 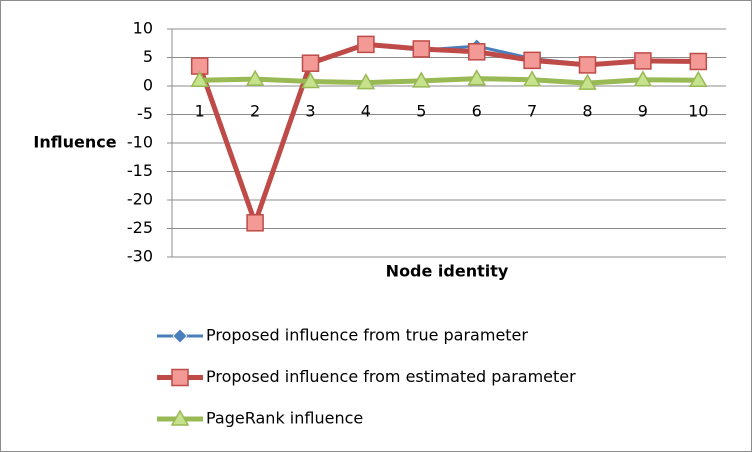 I want to click on y-tick-label: -5, so click(x=145, y=113).